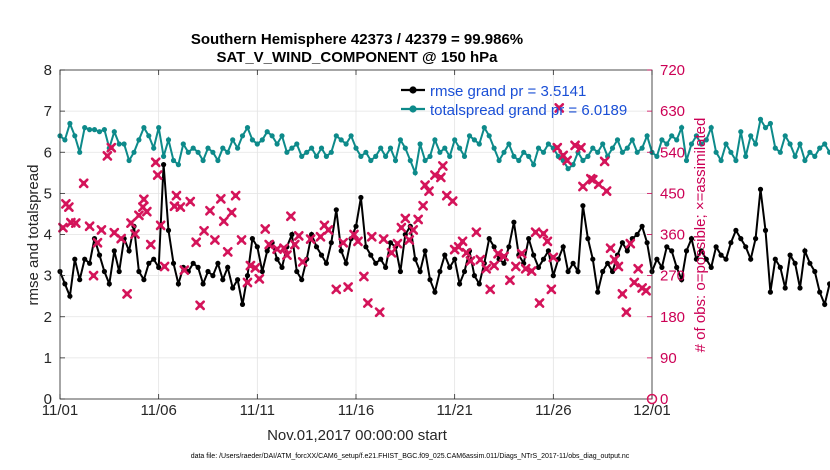  I want to click on x-tick-label: 12/01, so click(652, 410).